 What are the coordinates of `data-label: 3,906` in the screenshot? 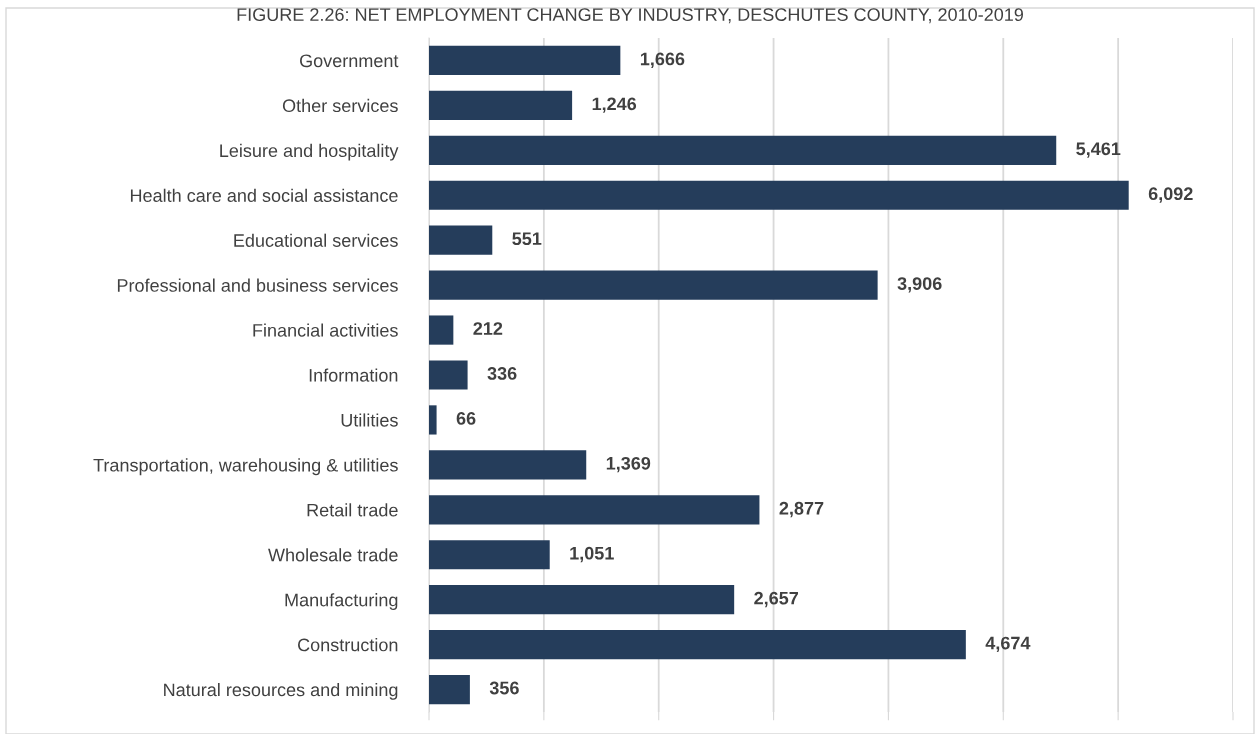 It's located at (919, 285).